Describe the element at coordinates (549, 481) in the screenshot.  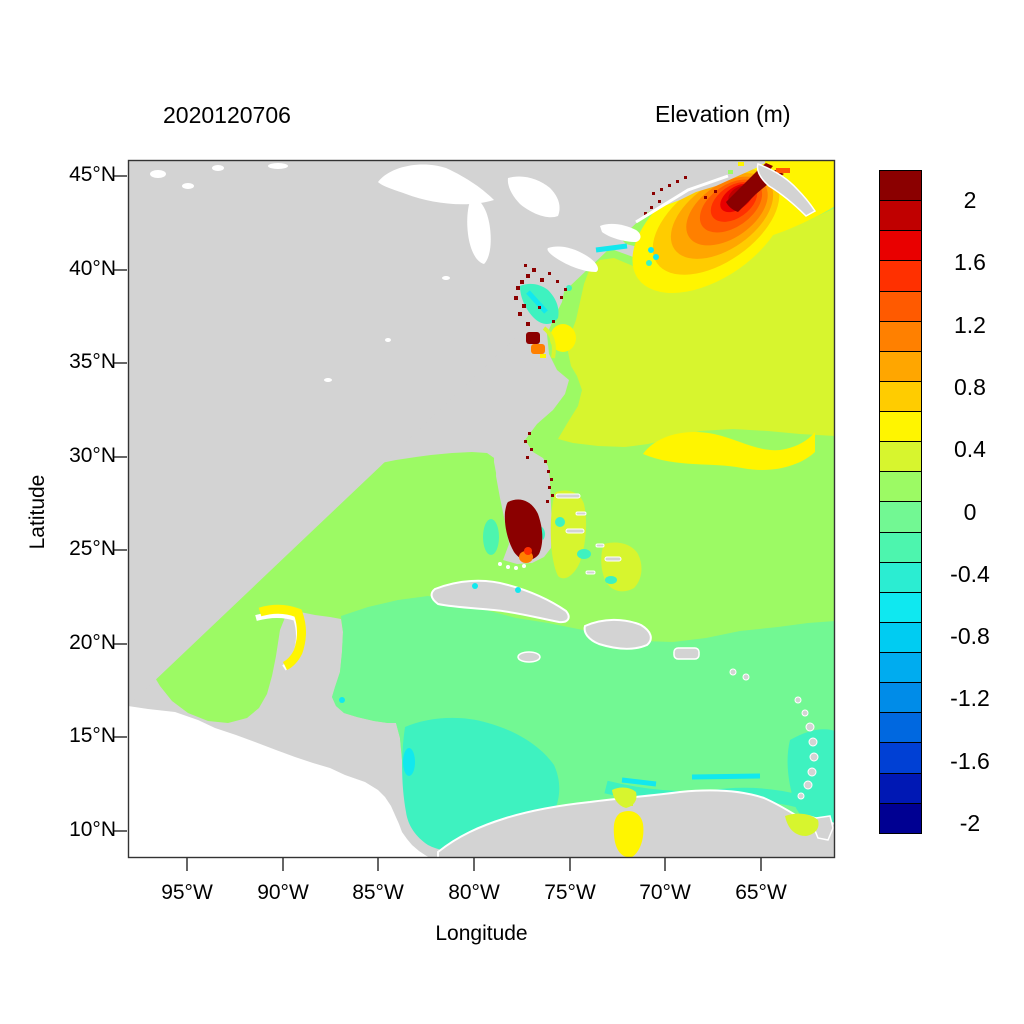
I see `florida-east-coast-speckles` at that location.